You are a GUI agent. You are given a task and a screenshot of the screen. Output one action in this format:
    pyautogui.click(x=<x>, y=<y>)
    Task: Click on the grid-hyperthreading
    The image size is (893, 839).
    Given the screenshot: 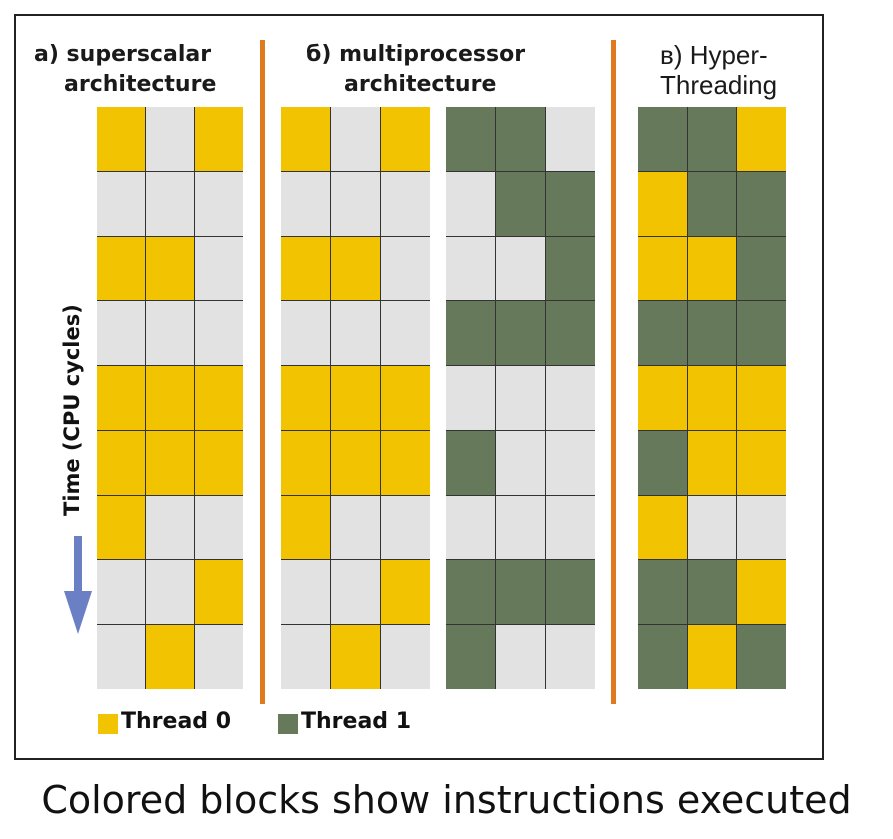 What is the action you would take?
    pyautogui.click(x=712, y=398)
    